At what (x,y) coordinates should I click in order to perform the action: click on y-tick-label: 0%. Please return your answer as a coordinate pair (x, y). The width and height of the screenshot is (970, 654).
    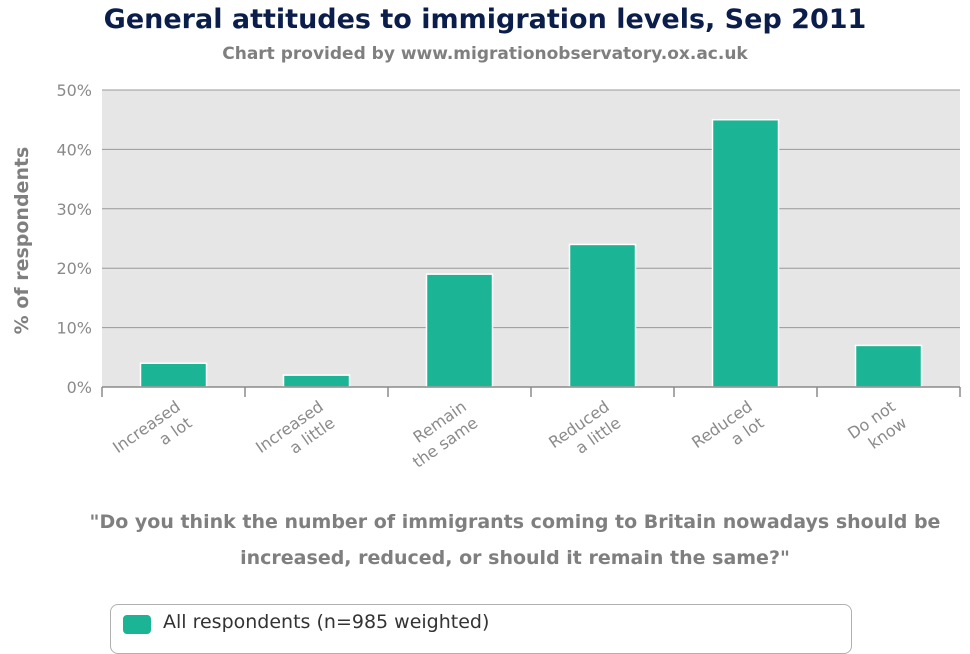
    Looking at the image, I should click on (79, 387).